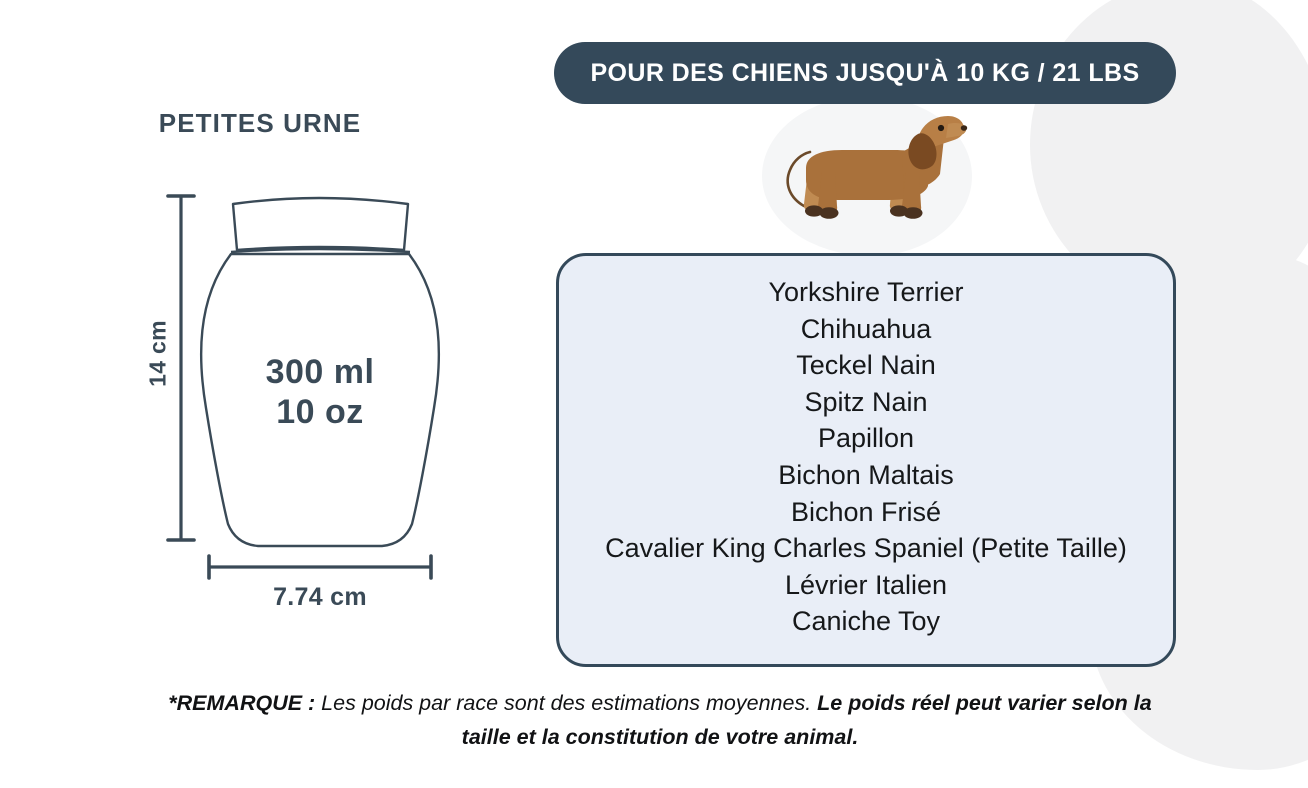 This screenshot has height=788, width=1308. I want to click on height-dimension-line, so click(181, 368).